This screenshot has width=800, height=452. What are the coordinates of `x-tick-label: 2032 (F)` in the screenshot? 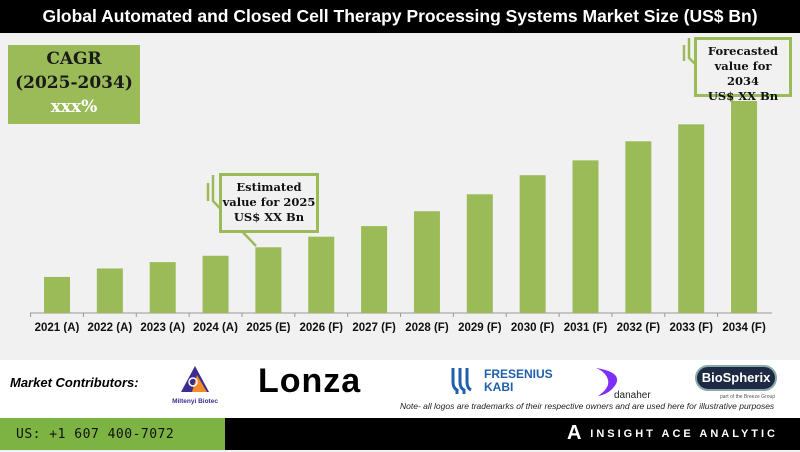 It's located at (639, 327).